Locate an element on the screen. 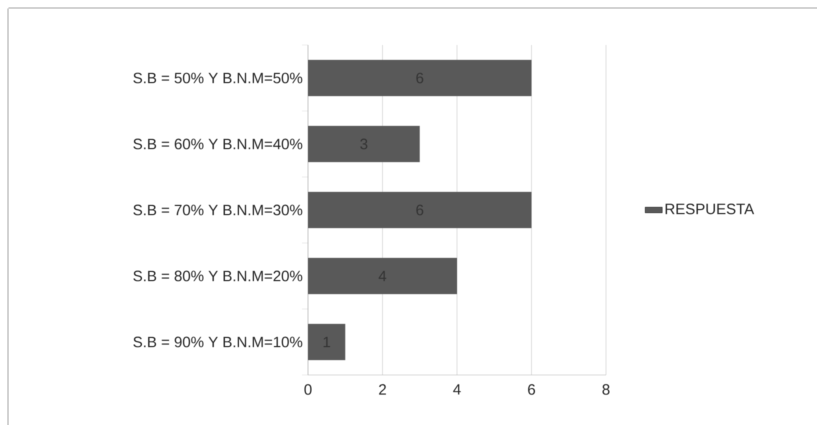 The height and width of the screenshot is (425, 817). legend-label: RESPUESTA is located at coordinates (710, 209).